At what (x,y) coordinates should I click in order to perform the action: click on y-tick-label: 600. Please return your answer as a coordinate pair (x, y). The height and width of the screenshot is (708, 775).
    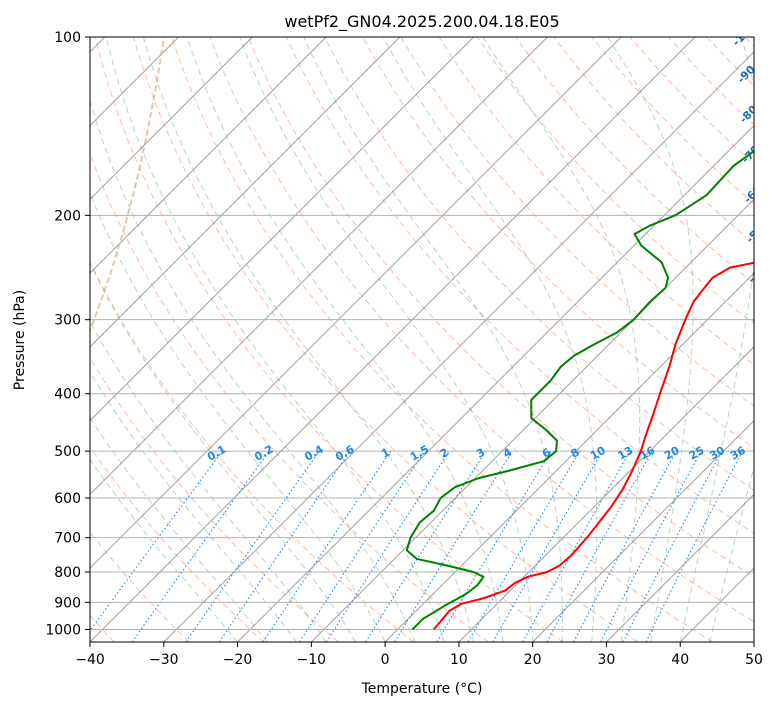
    Looking at the image, I should click on (67, 499).